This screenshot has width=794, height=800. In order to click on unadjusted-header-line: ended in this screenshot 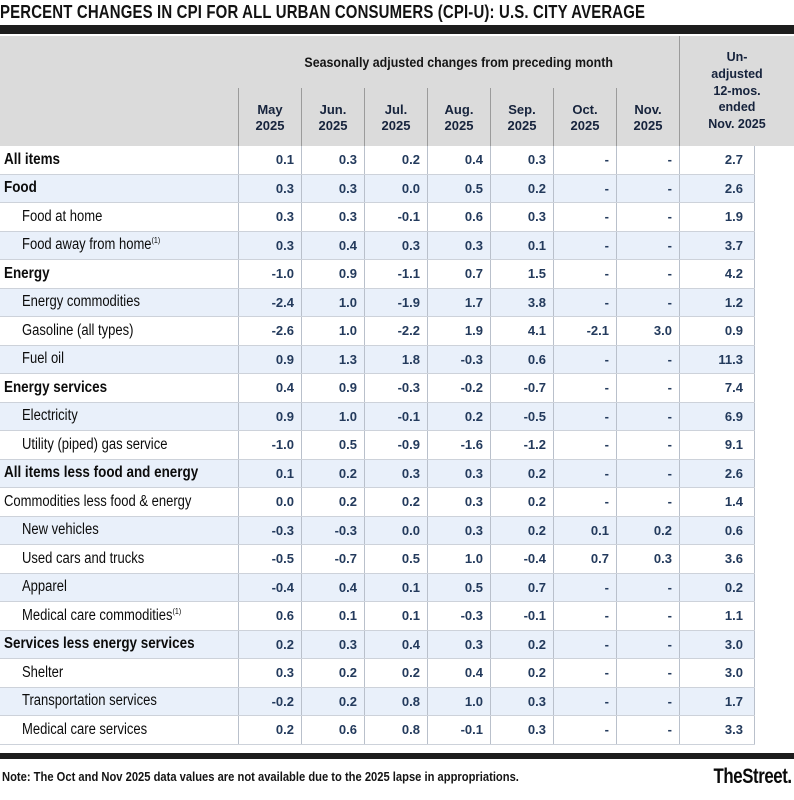, I will do `click(737, 107)`.